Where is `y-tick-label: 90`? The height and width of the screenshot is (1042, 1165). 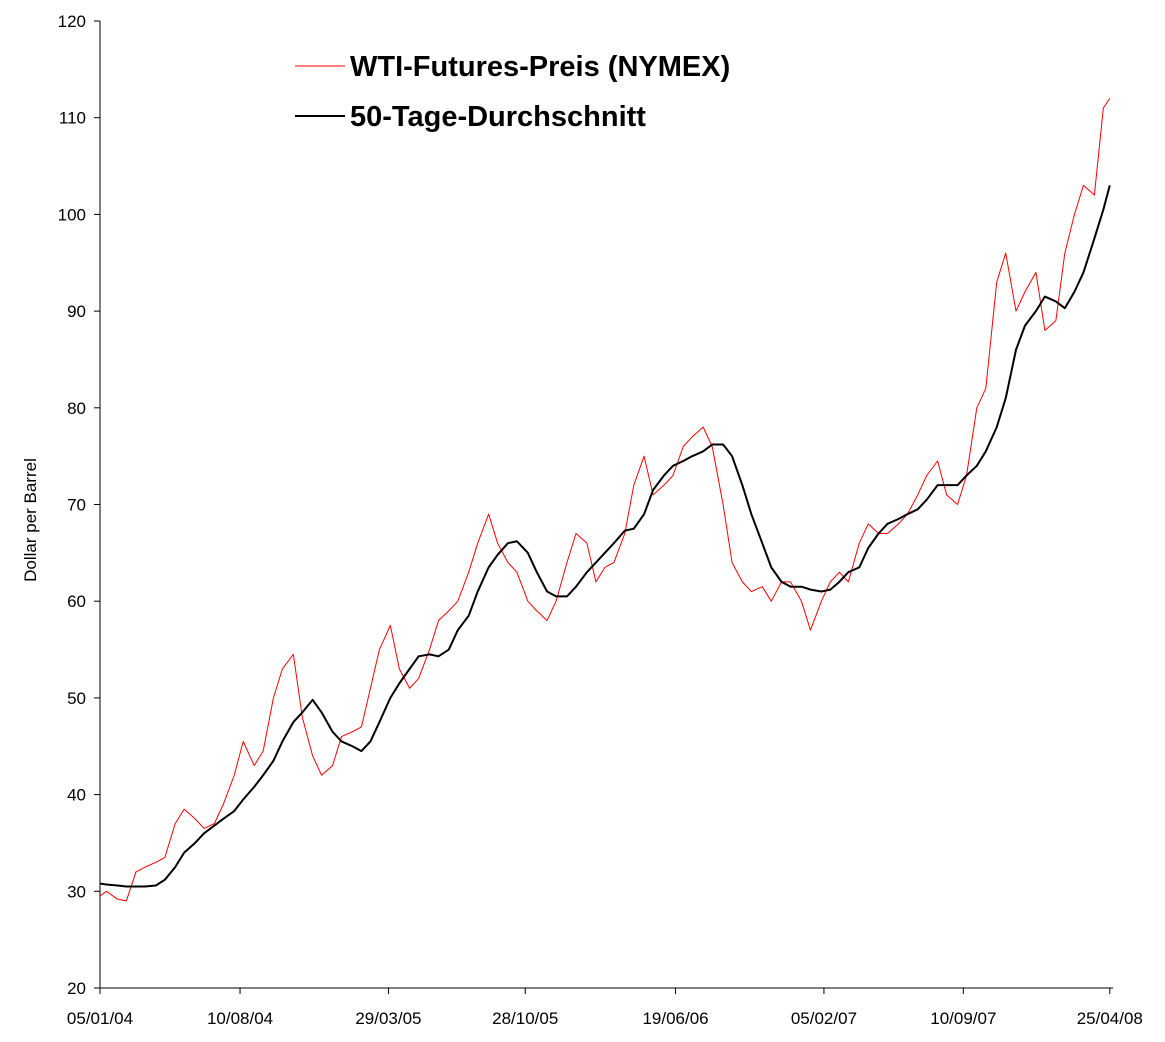
y-tick-label: 90 is located at coordinates (76, 311).